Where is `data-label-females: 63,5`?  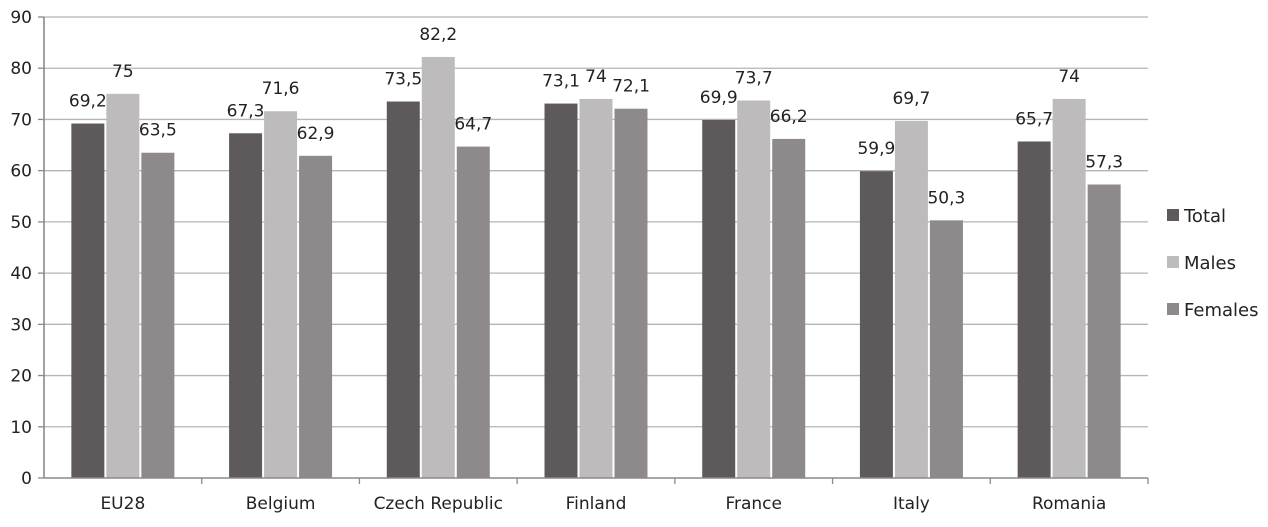
data-label-females: 63,5 is located at coordinates (158, 131).